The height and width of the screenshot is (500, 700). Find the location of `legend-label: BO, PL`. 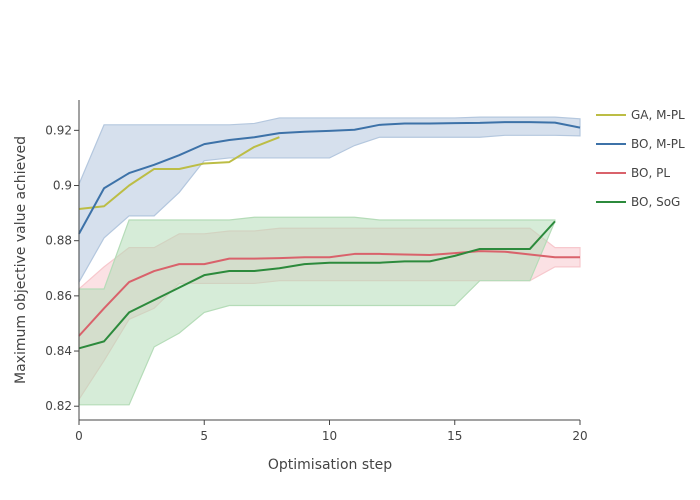

legend-label: BO, PL is located at coordinates (650, 173).